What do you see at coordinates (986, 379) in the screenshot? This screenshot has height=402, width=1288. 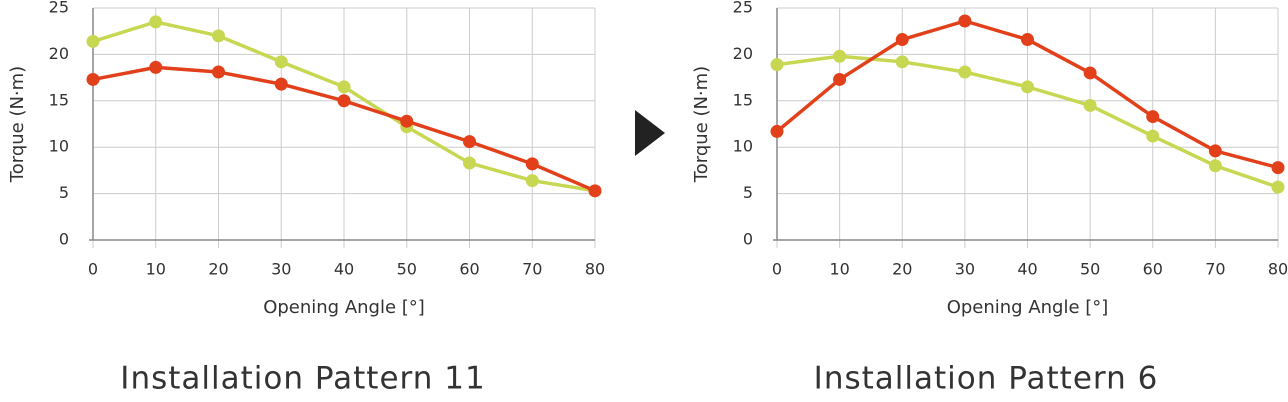 I see `chart-title: Installation Pattern 6` at bounding box center [986, 379].